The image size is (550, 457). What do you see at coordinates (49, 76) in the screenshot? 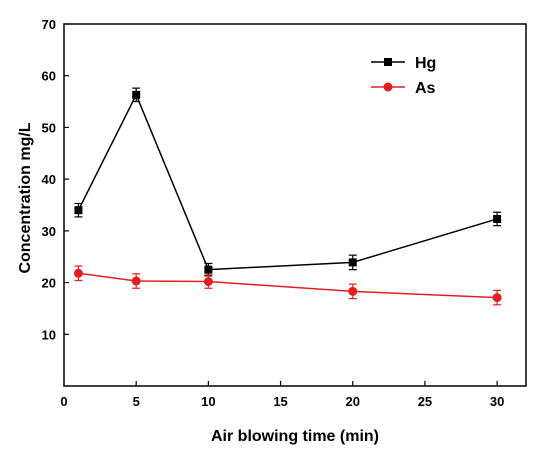
I see `y-tick-label: 60` at bounding box center [49, 76].